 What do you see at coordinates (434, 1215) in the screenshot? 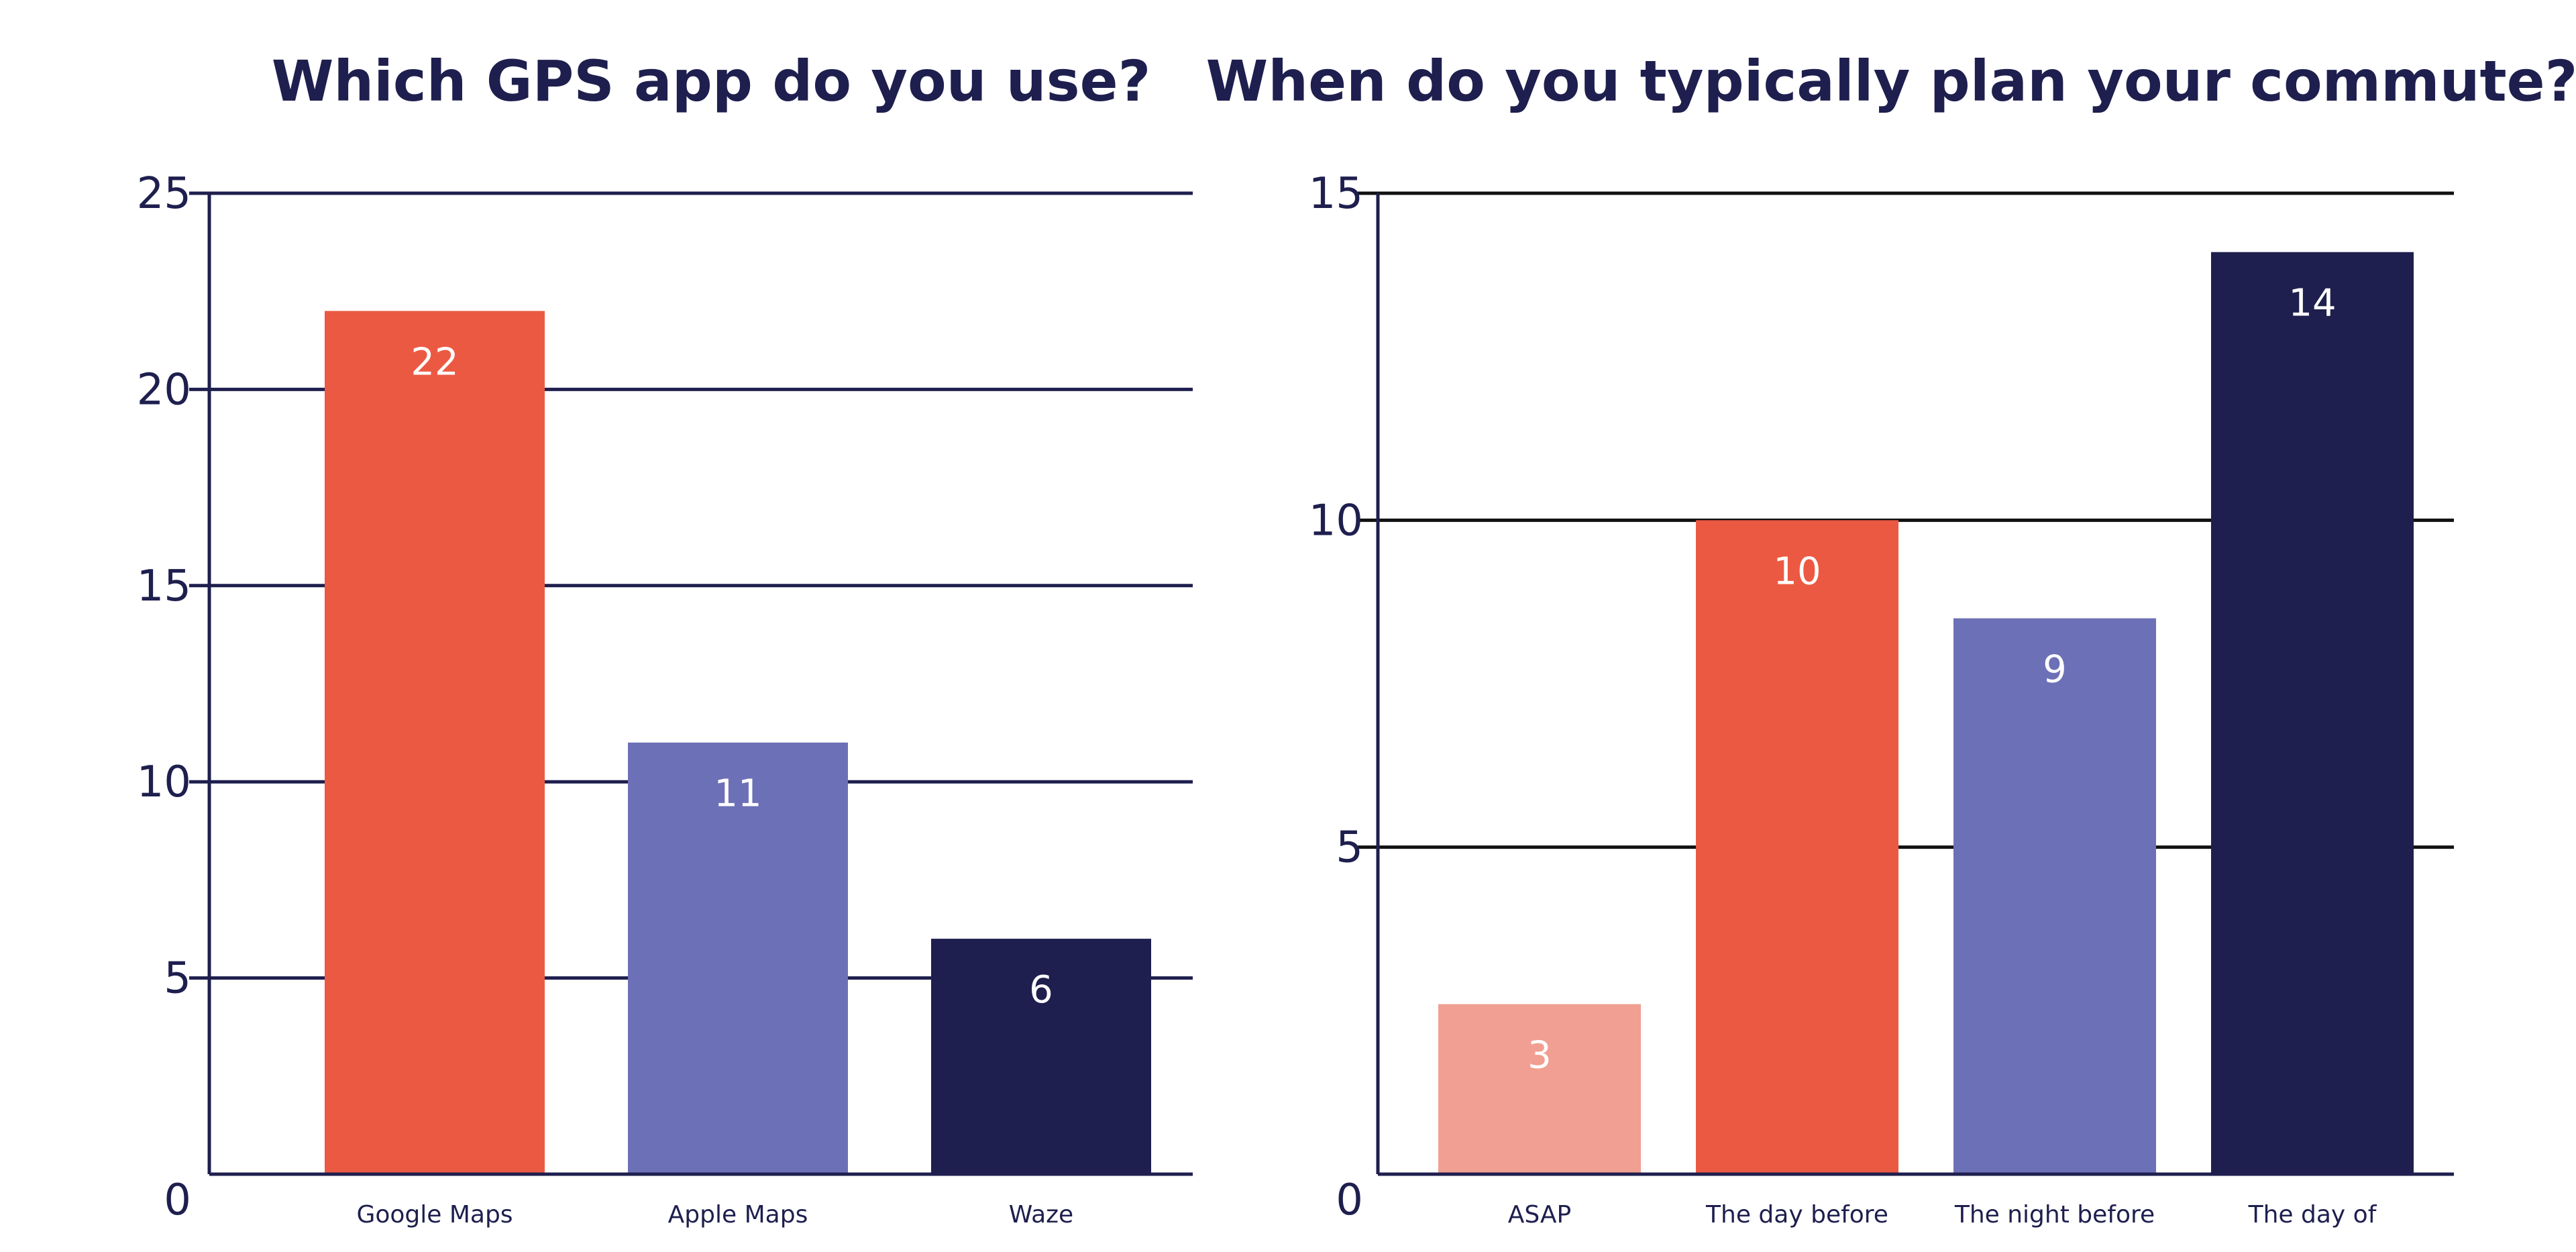
I see `x-tick-label: Google Maps` at bounding box center [434, 1215].